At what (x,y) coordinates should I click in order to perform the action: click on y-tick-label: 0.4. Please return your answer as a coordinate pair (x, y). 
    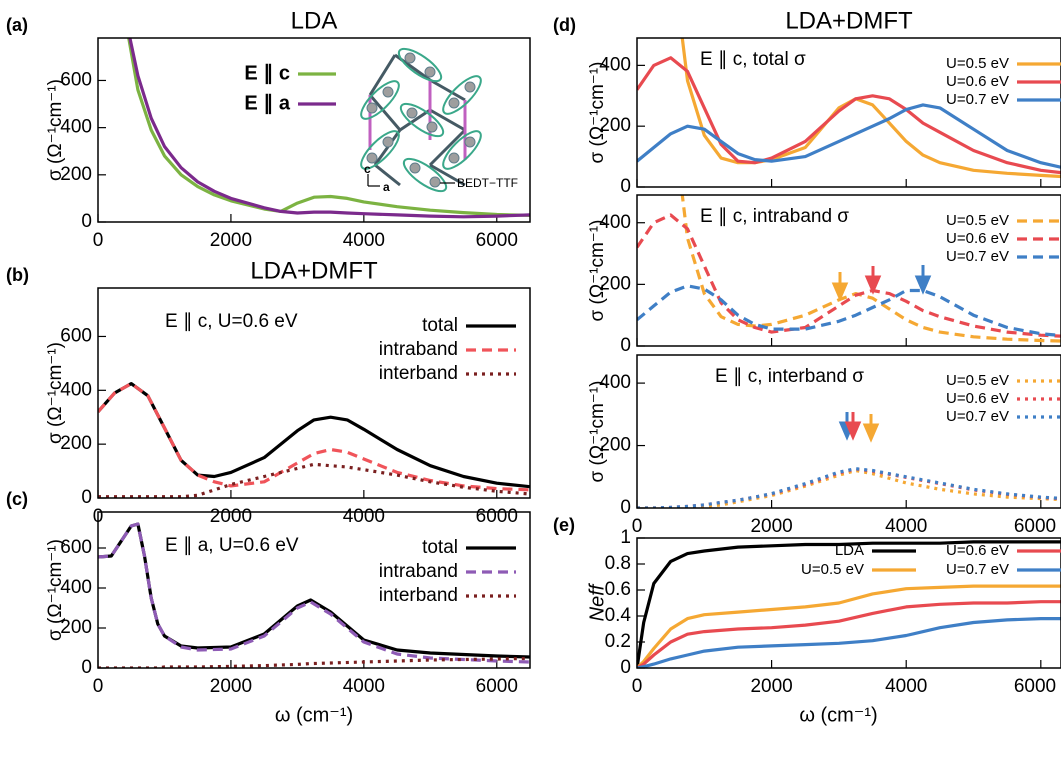
    Looking at the image, I should click on (618, 615).